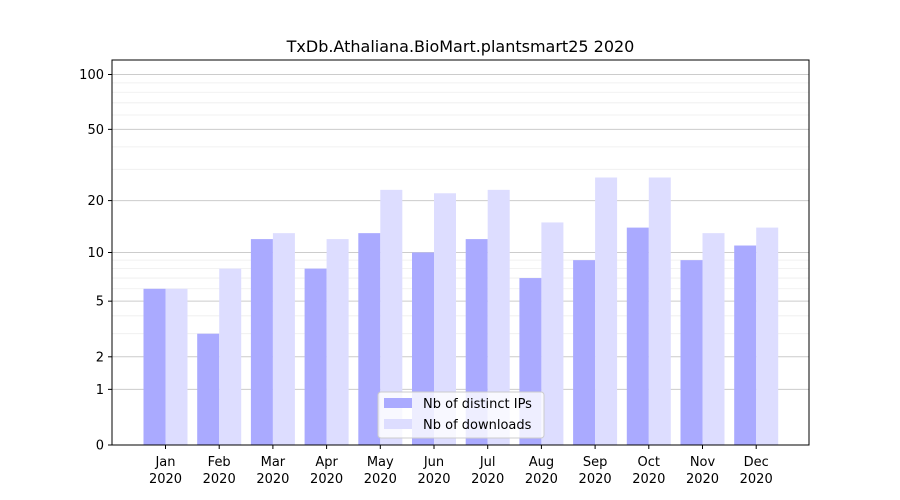 The width and height of the screenshot is (900, 500). What do you see at coordinates (380, 462) in the screenshot?
I see `x-tick-label-month: May` at bounding box center [380, 462].